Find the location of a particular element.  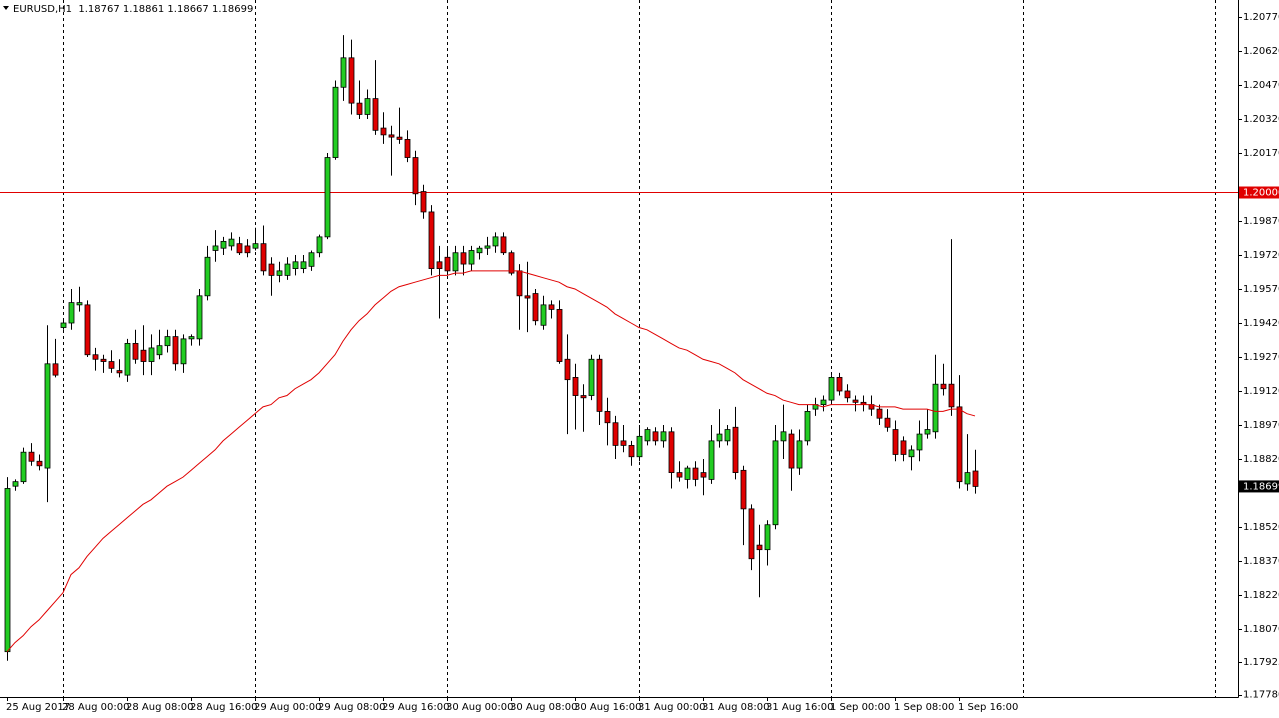

y-tick-label: 1.17925 is located at coordinates (1261, 662).